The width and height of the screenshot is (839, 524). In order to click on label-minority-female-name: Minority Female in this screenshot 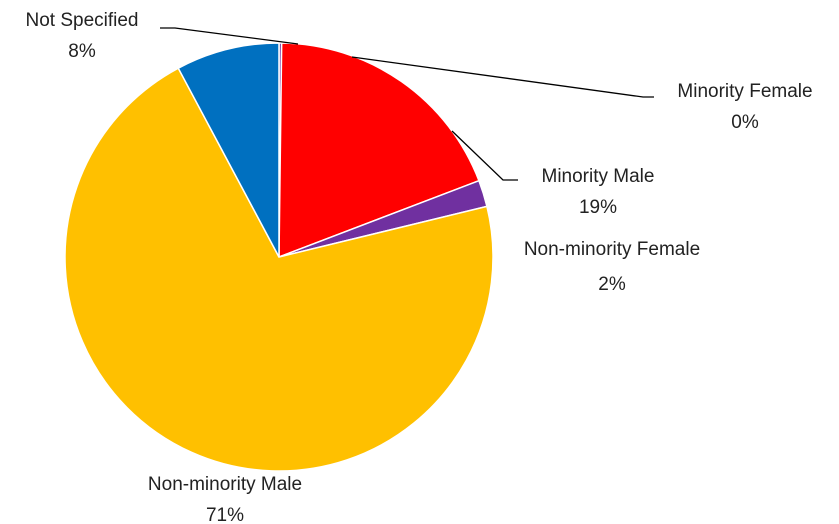, I will do `click(744, 91)`.